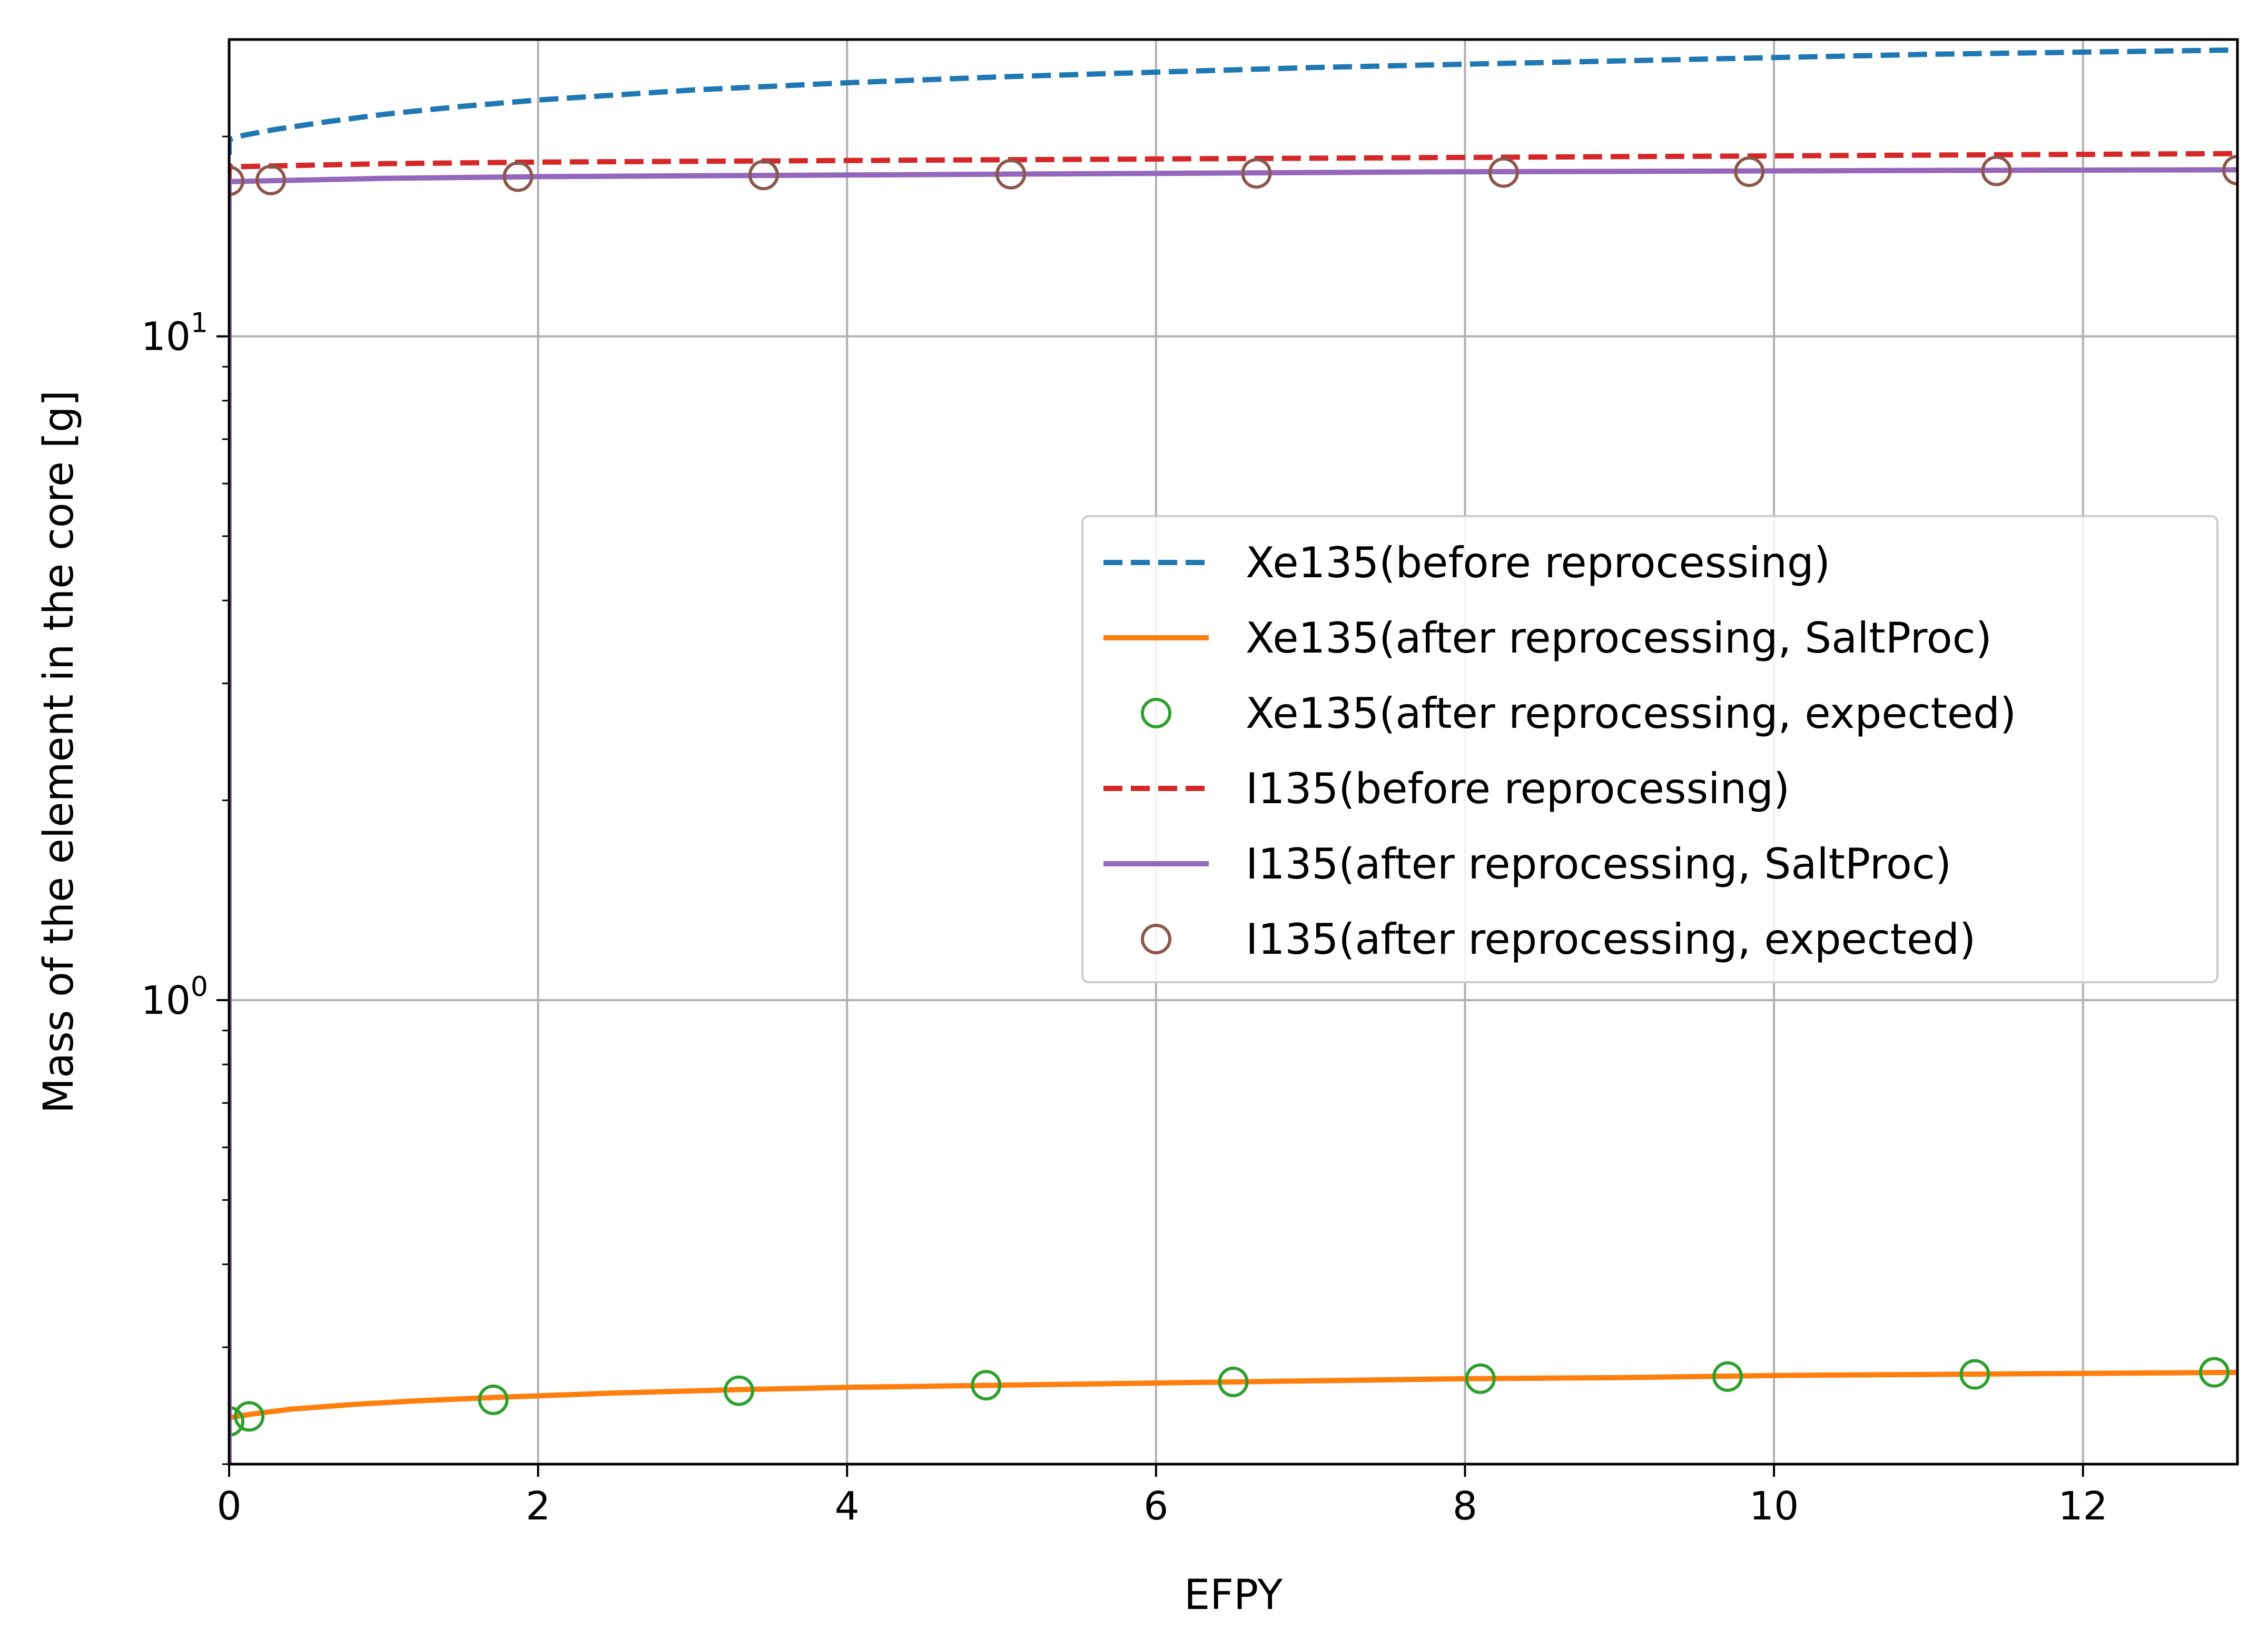  I want to click on y-minor-ticks, so click(226, 800).